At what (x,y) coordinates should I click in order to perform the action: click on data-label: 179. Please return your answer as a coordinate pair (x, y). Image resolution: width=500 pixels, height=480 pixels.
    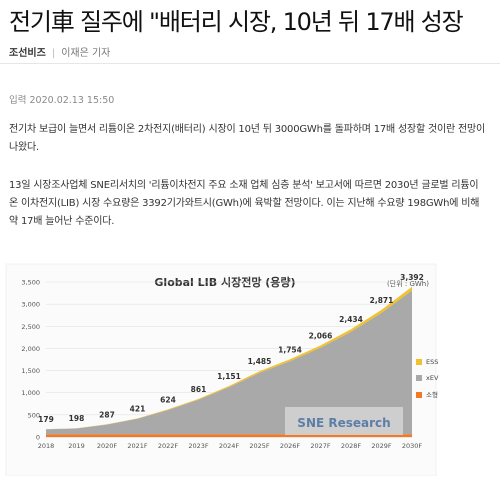
    Looking at the image, I should click on (46, 419).